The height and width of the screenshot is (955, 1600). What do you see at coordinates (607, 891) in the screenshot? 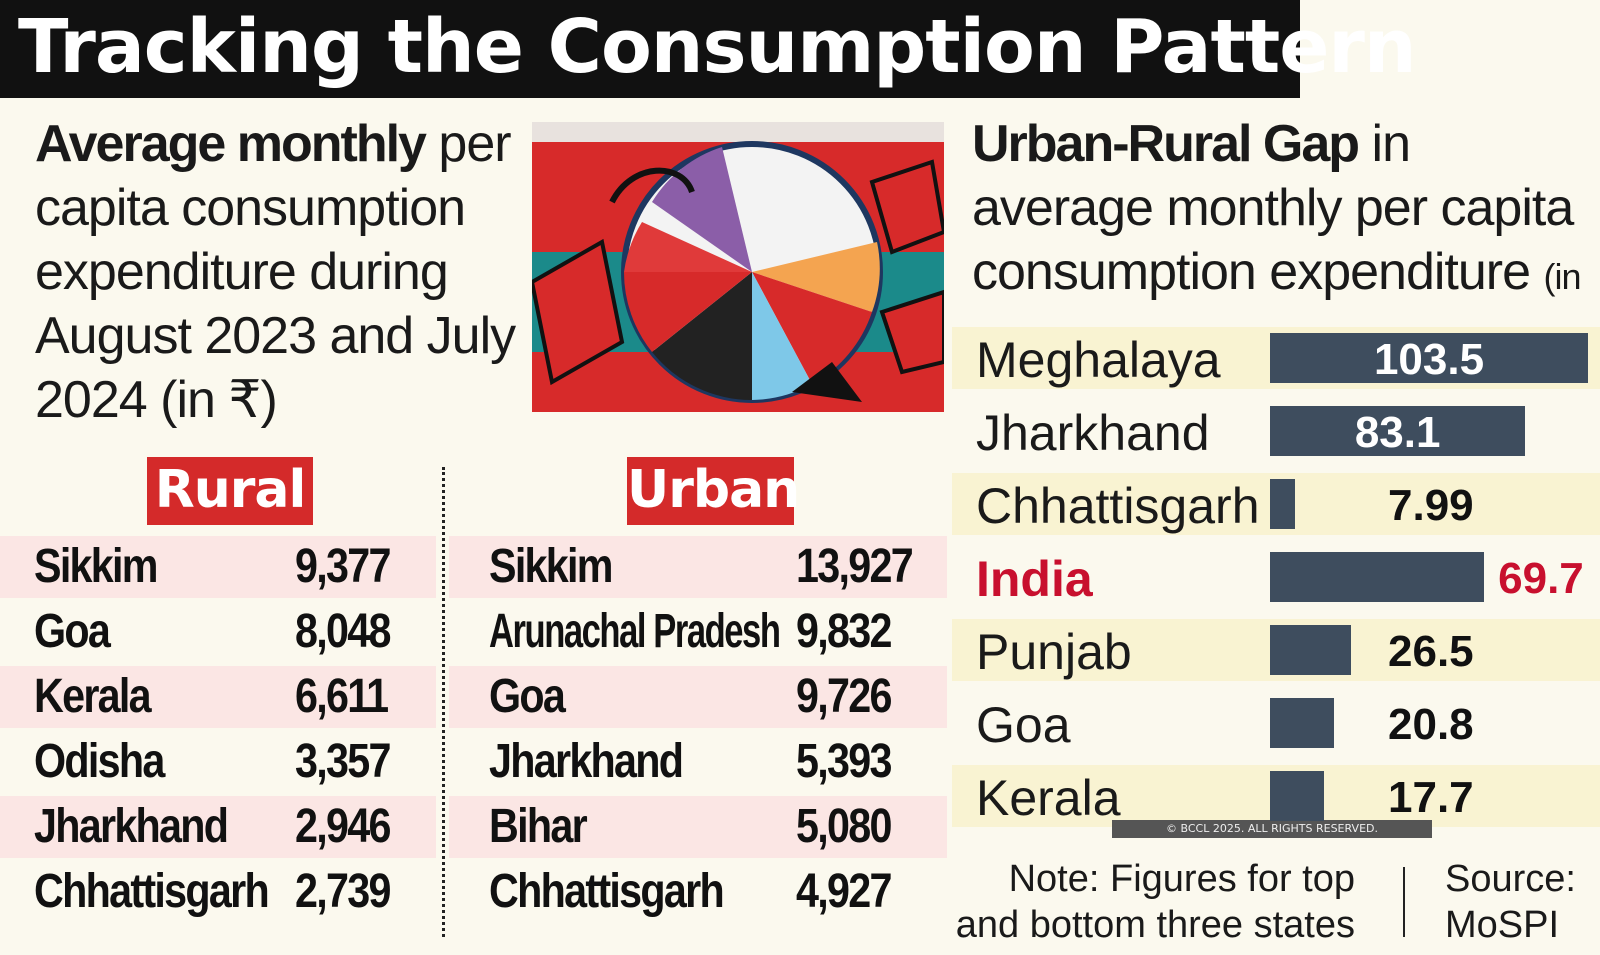
I see `urban-state: Chhattisgarh` at bounding box center [607, 891].